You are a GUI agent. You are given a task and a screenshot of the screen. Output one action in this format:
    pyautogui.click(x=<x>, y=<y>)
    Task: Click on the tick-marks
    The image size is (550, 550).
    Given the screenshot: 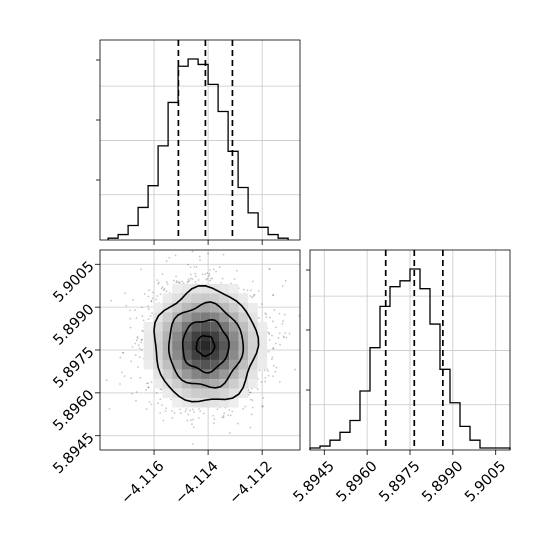 What is the action you would take?
    pyautogui.click(x=179, y=152)
    